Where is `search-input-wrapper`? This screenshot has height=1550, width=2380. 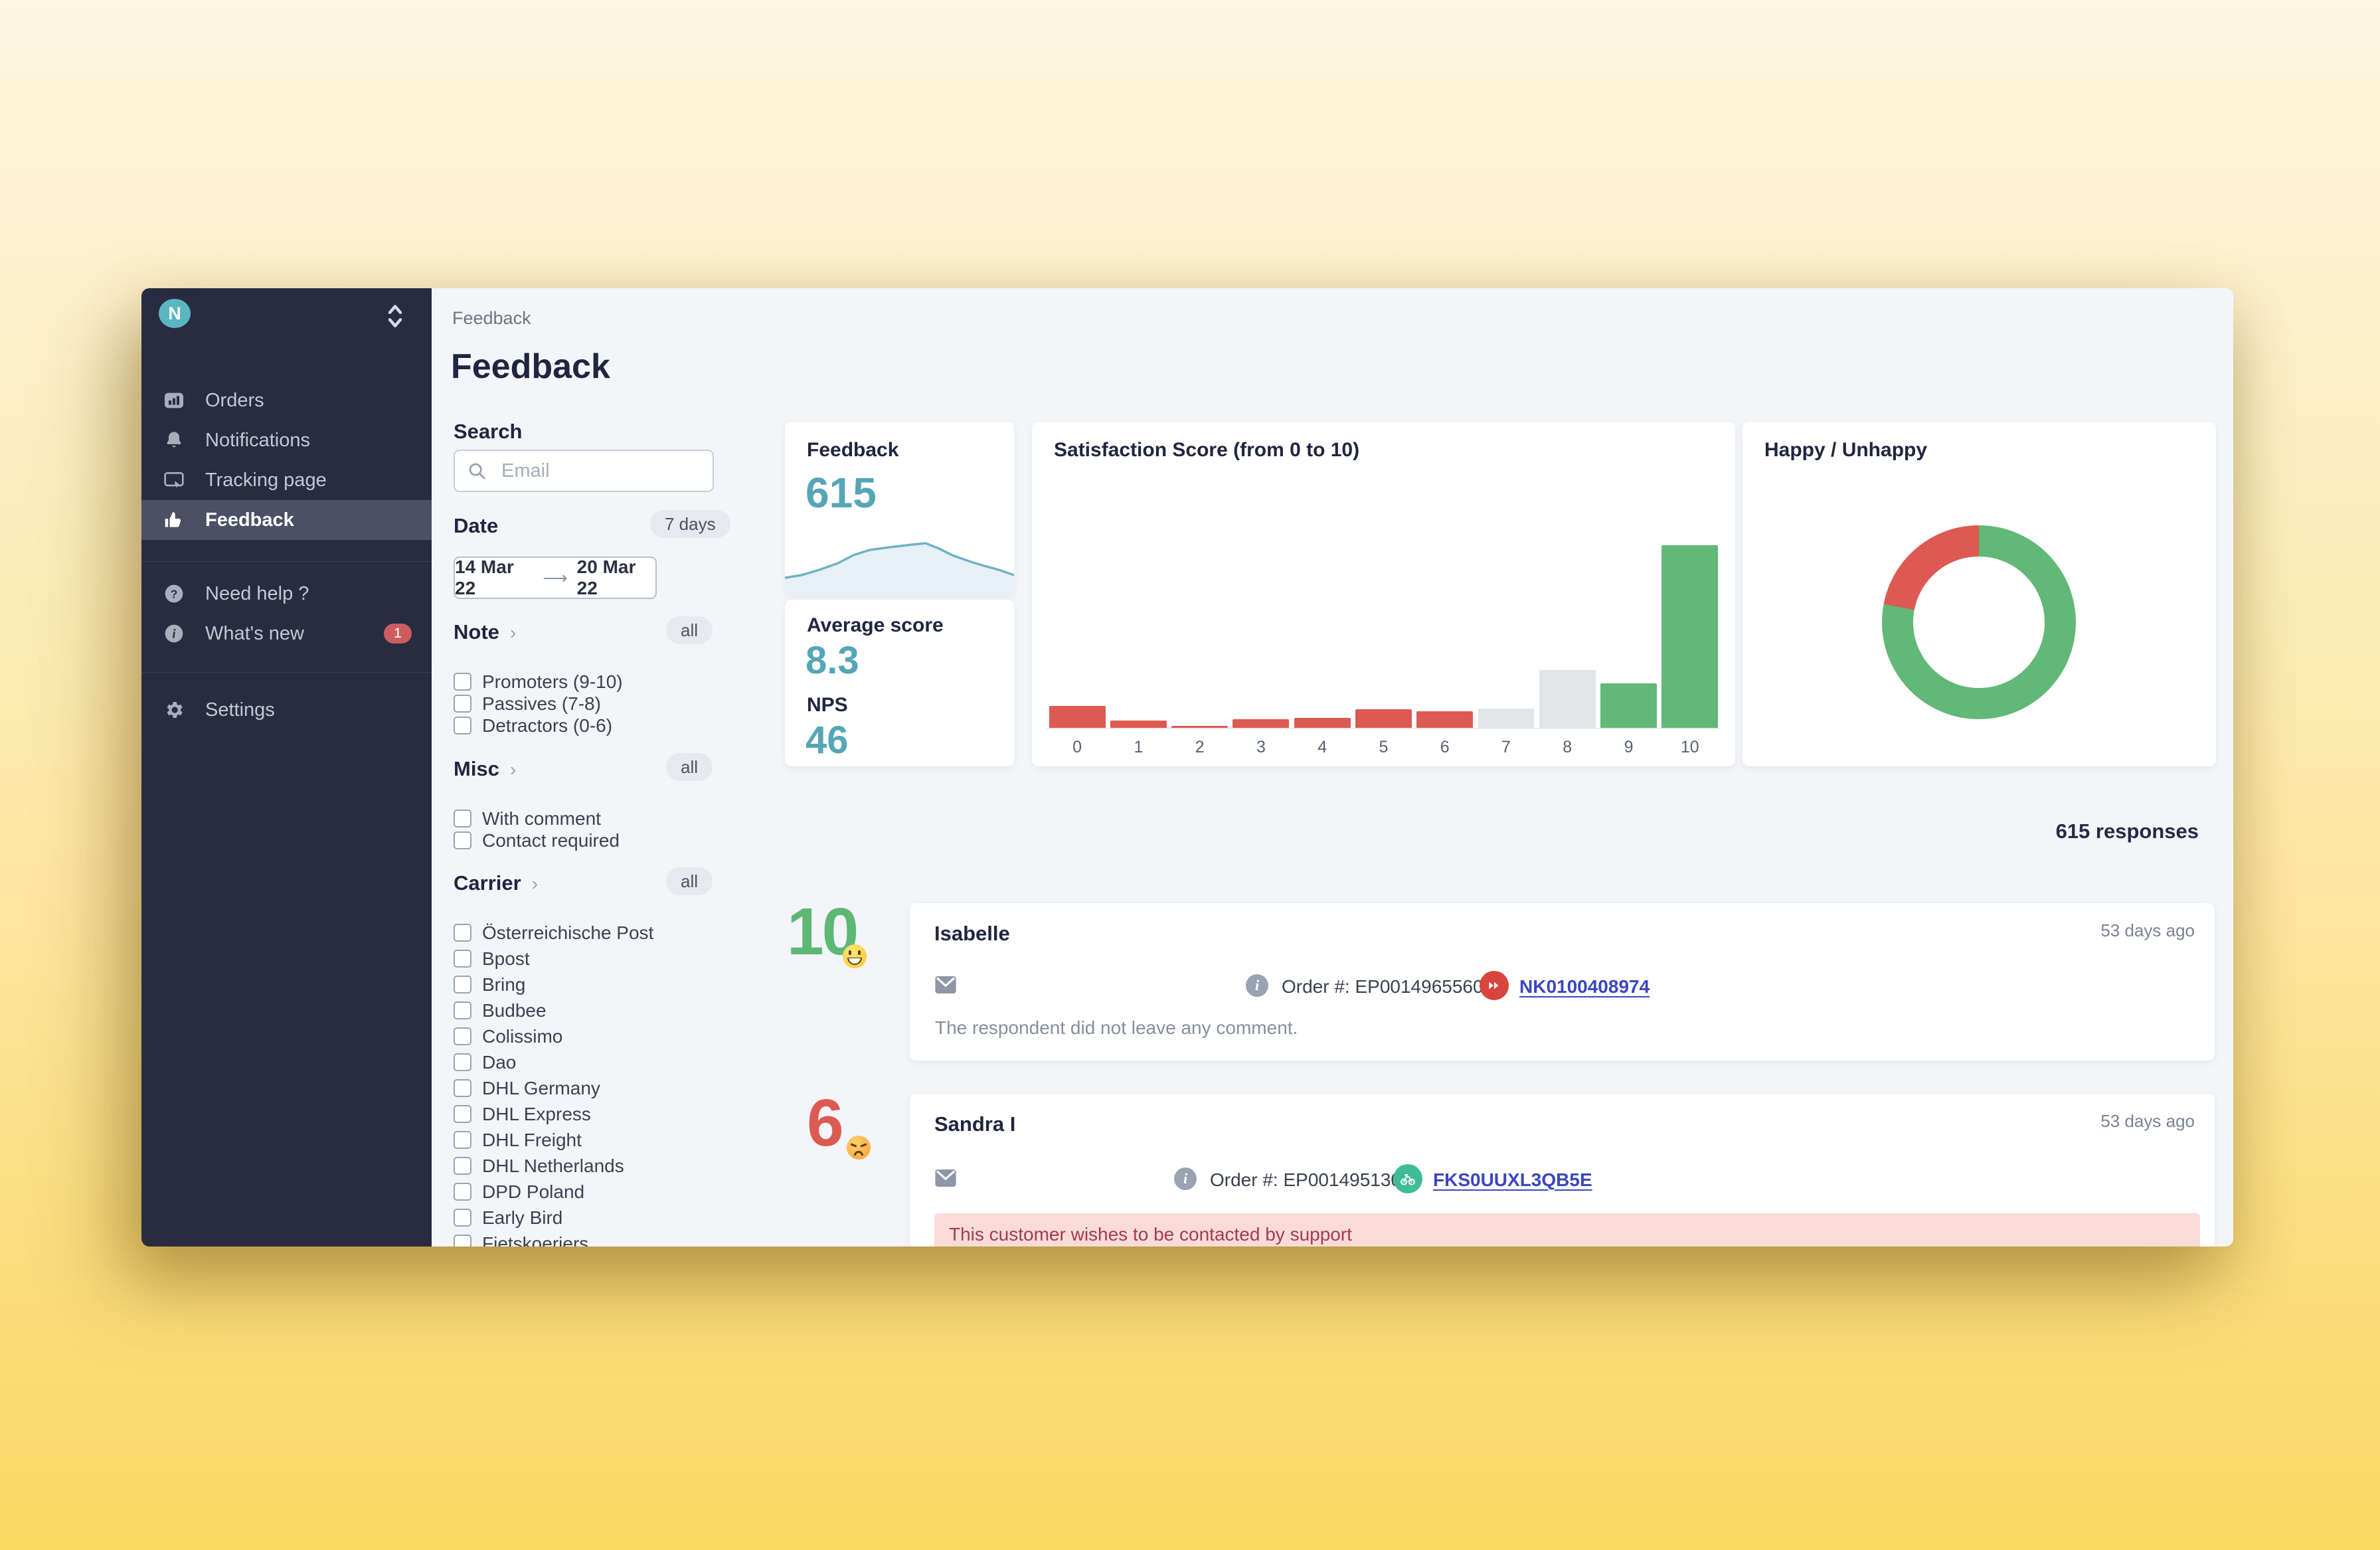 search-input-wrapper is located at coordinates (584, 471).